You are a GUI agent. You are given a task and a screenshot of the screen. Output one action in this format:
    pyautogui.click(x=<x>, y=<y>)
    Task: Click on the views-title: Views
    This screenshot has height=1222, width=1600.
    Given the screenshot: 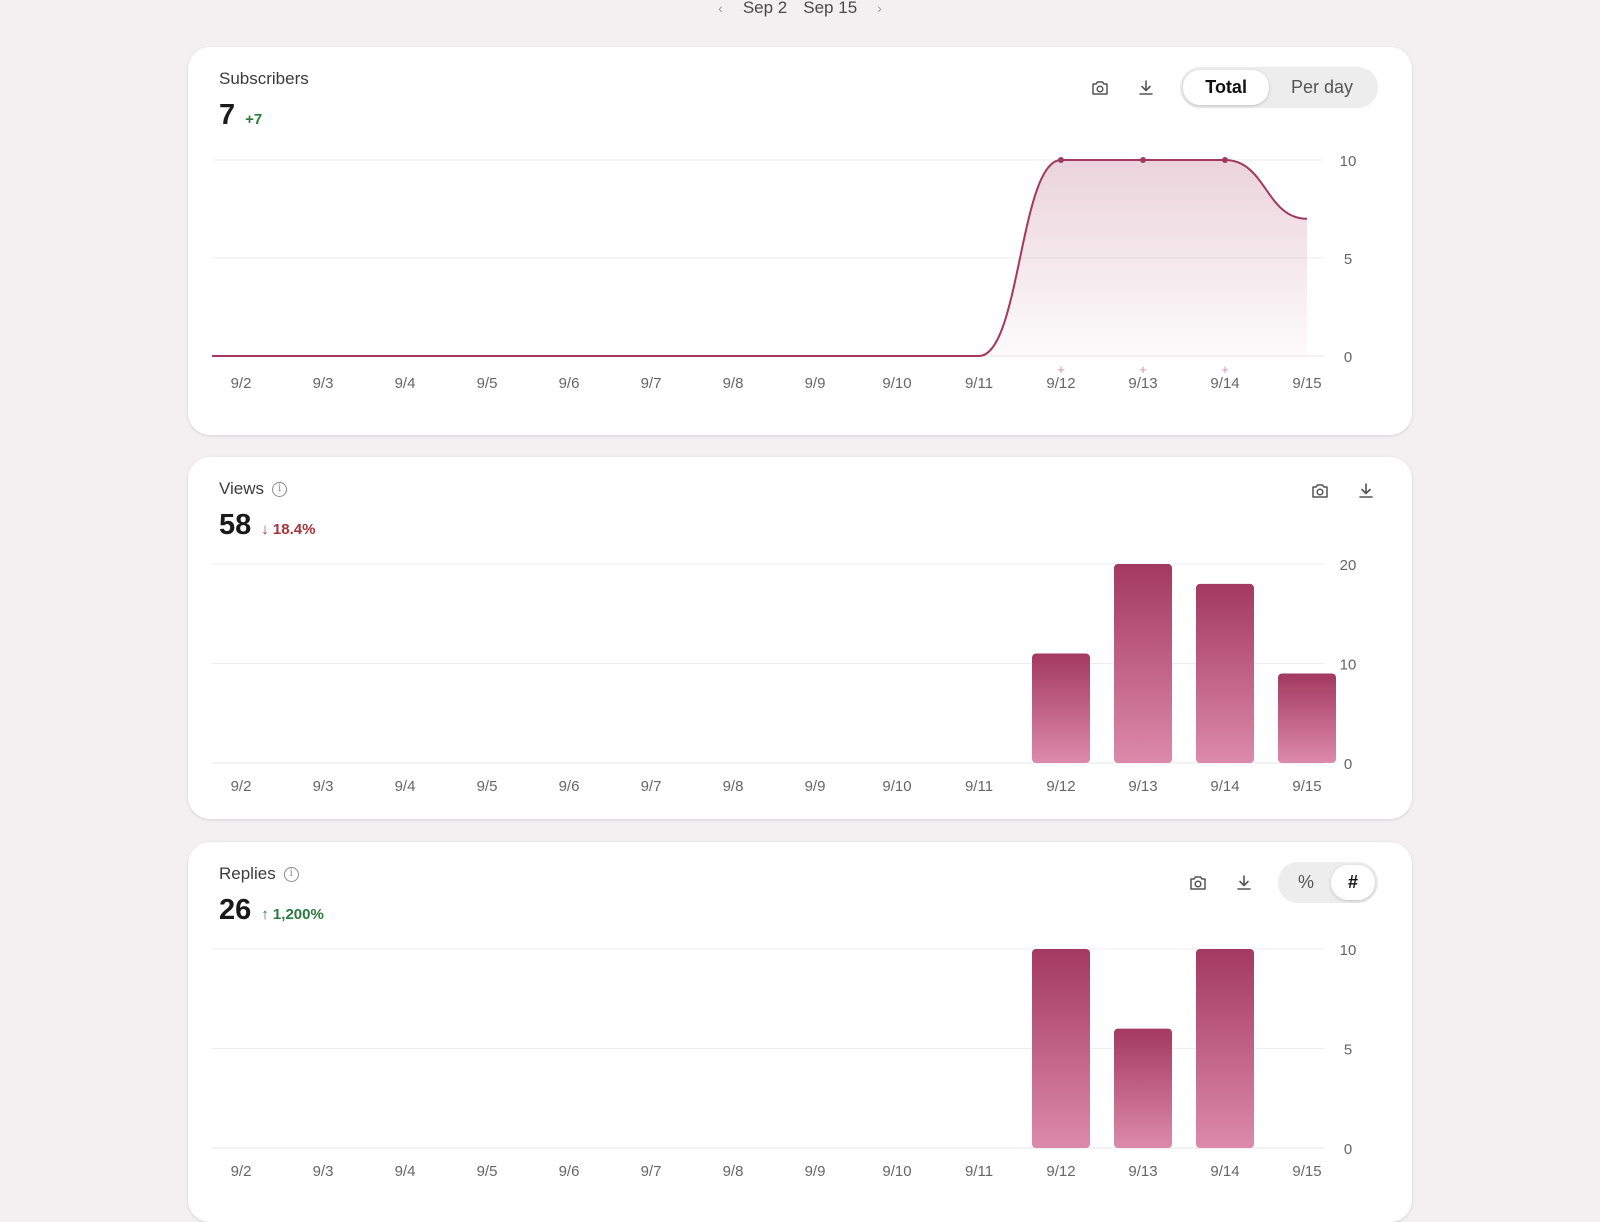 What is the action you would take?
    pyautogui.click(x=242, y=488)
    